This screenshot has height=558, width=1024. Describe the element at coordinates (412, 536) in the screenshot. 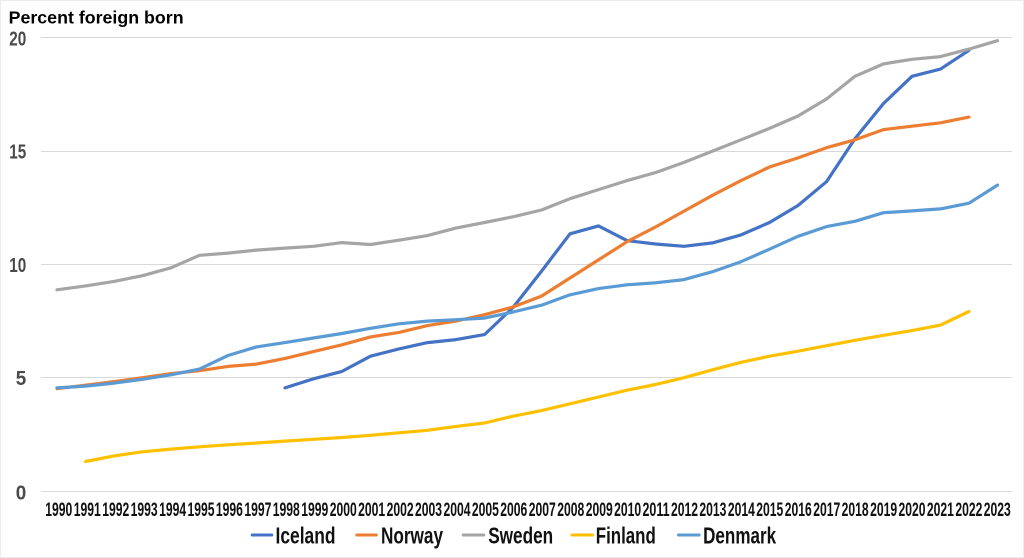

I see `svg-text: Norway` at that location.